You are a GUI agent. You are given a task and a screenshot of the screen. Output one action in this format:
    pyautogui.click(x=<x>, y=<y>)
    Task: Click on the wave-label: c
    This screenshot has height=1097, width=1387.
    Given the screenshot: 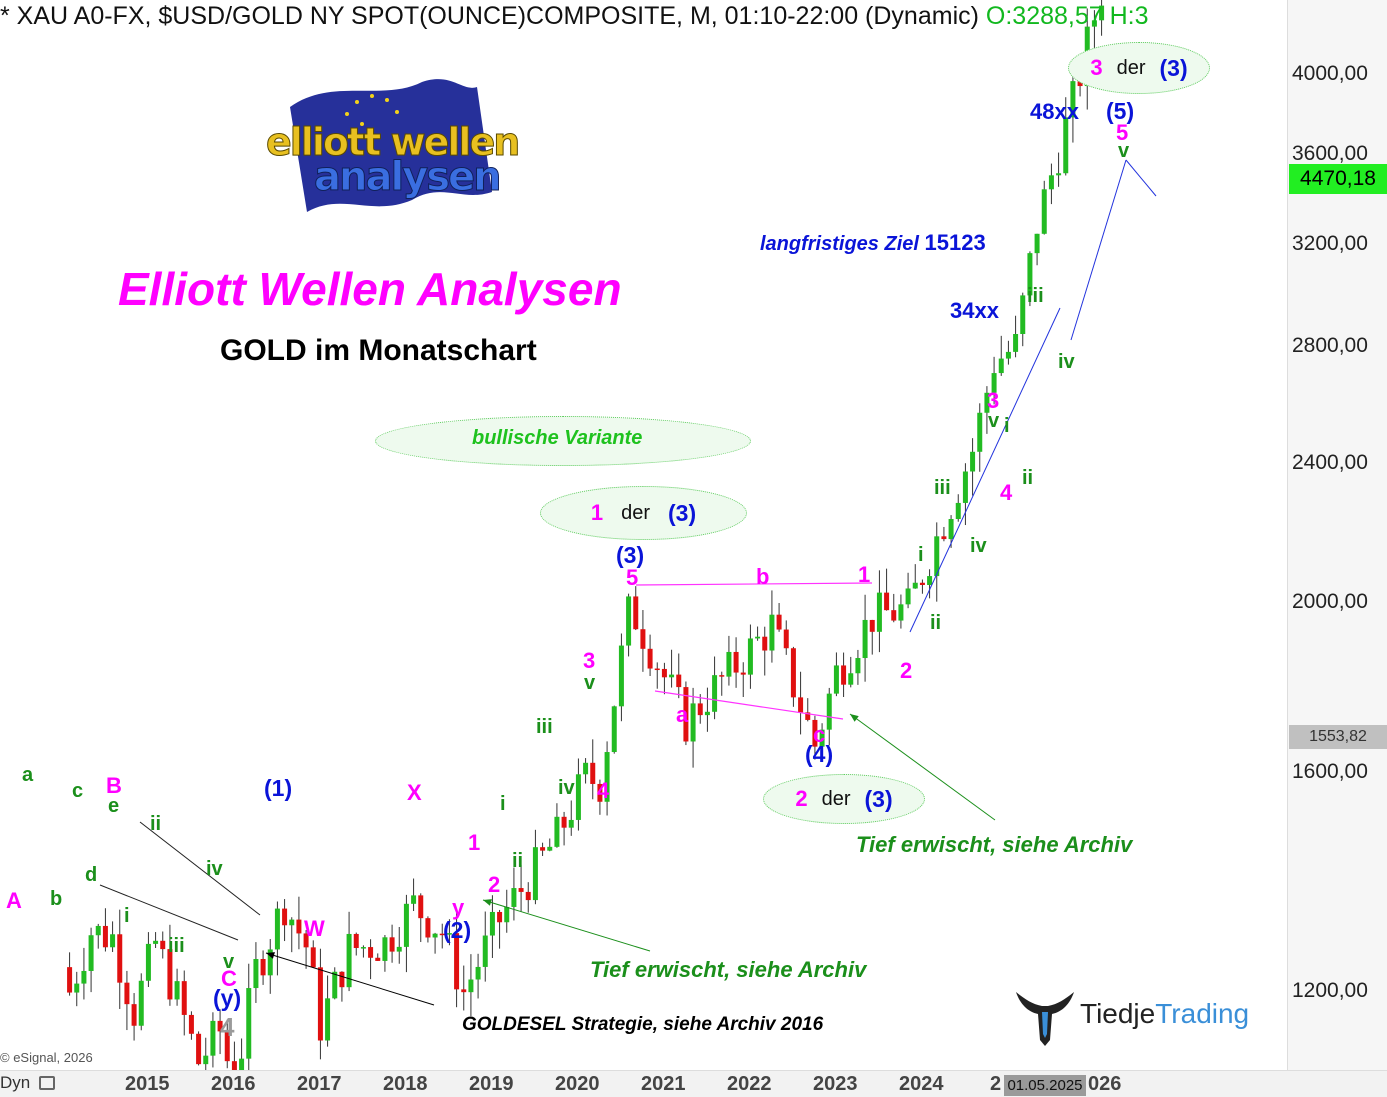 What is the action you would take?
    pyautogui.click(x=78, y=791)
    